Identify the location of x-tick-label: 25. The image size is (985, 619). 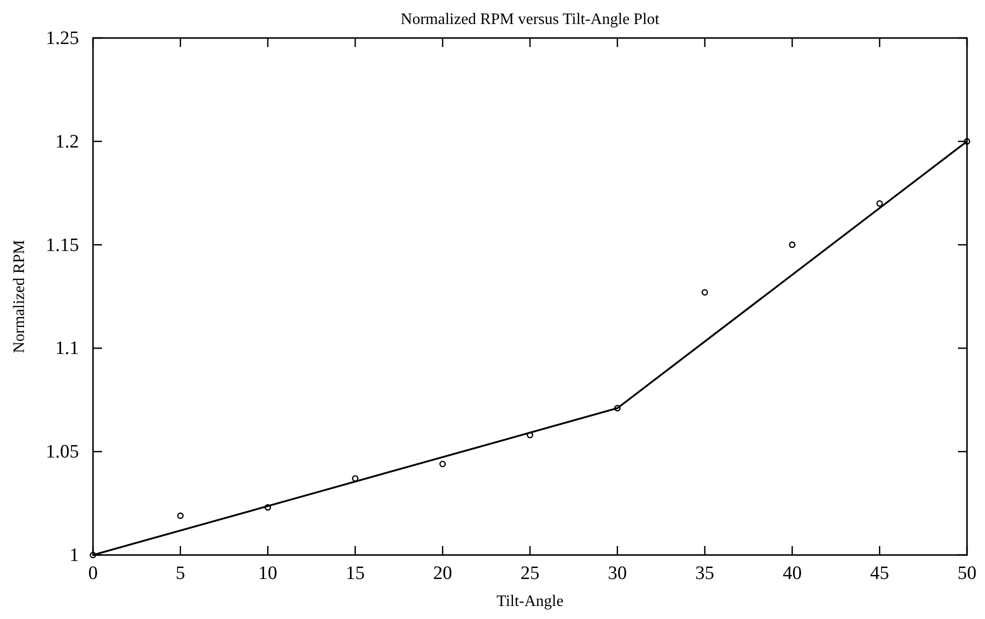
(530, 573).